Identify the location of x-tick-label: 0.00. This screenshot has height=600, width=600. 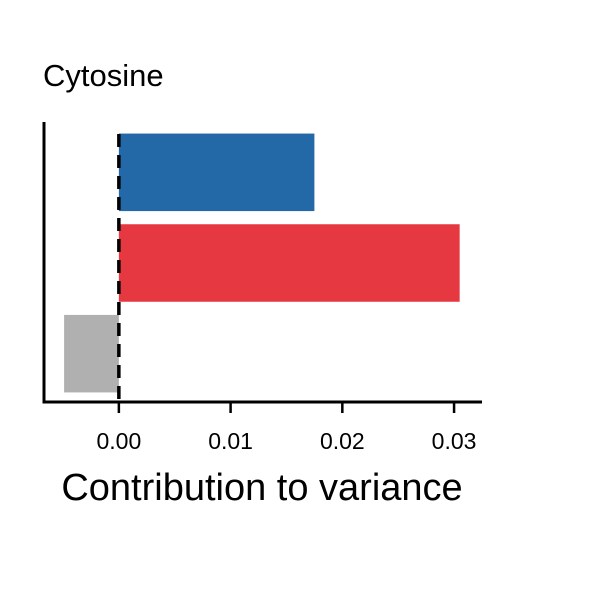
(118, 441).